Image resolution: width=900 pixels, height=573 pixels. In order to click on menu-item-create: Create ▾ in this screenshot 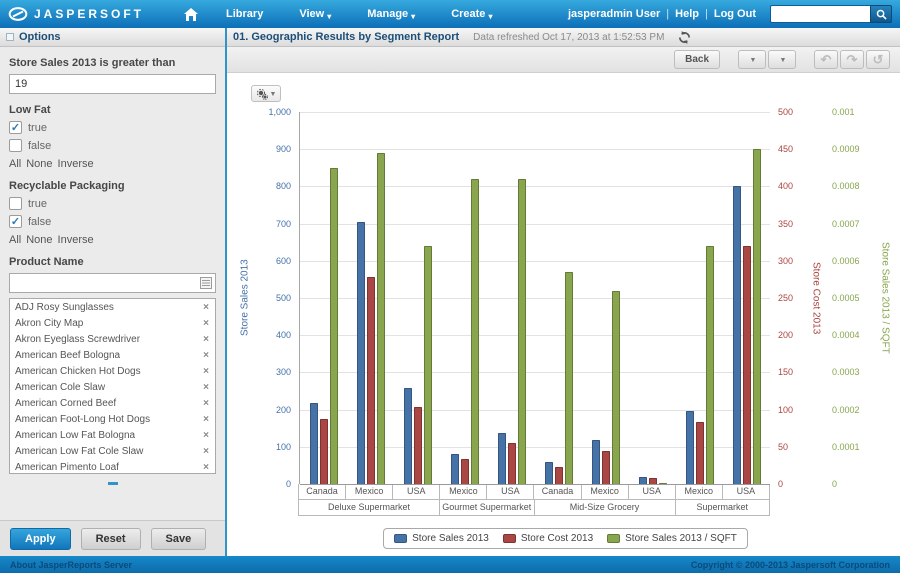, I will do `click(471, 14)`.